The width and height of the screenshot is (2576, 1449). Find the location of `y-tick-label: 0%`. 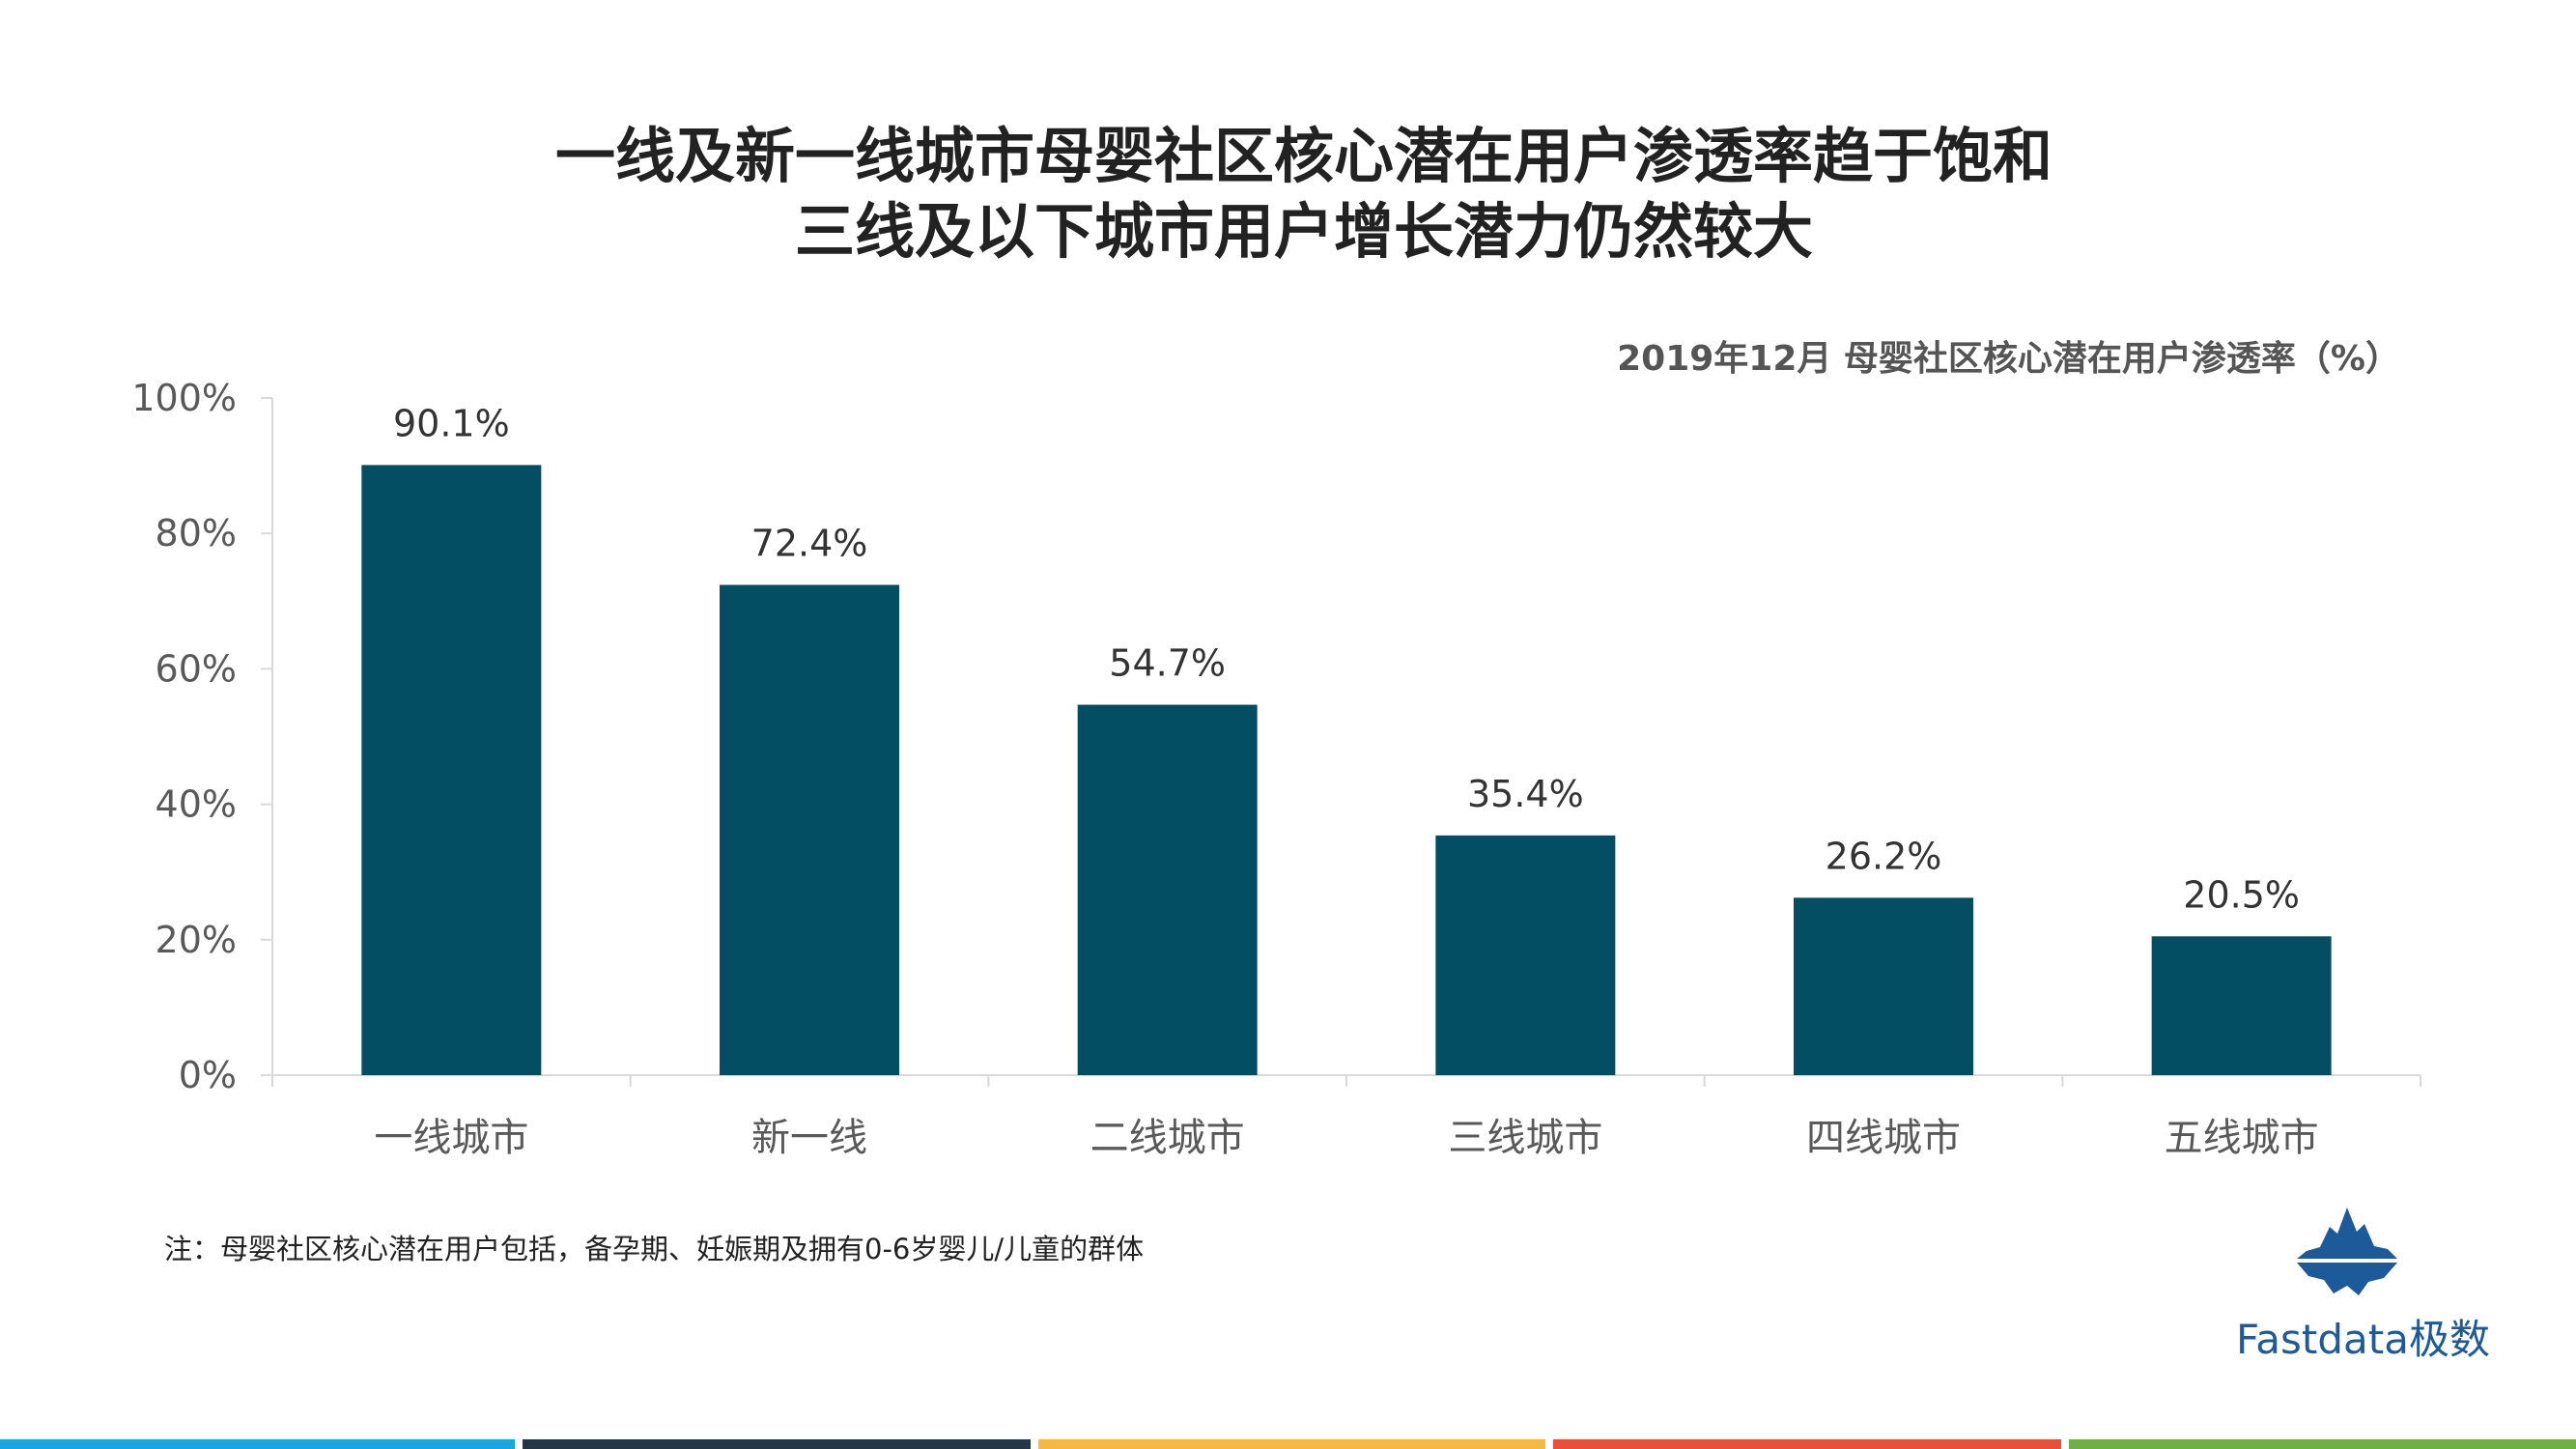

y-tick-label: 0% is located at coordinates (208, 1075).